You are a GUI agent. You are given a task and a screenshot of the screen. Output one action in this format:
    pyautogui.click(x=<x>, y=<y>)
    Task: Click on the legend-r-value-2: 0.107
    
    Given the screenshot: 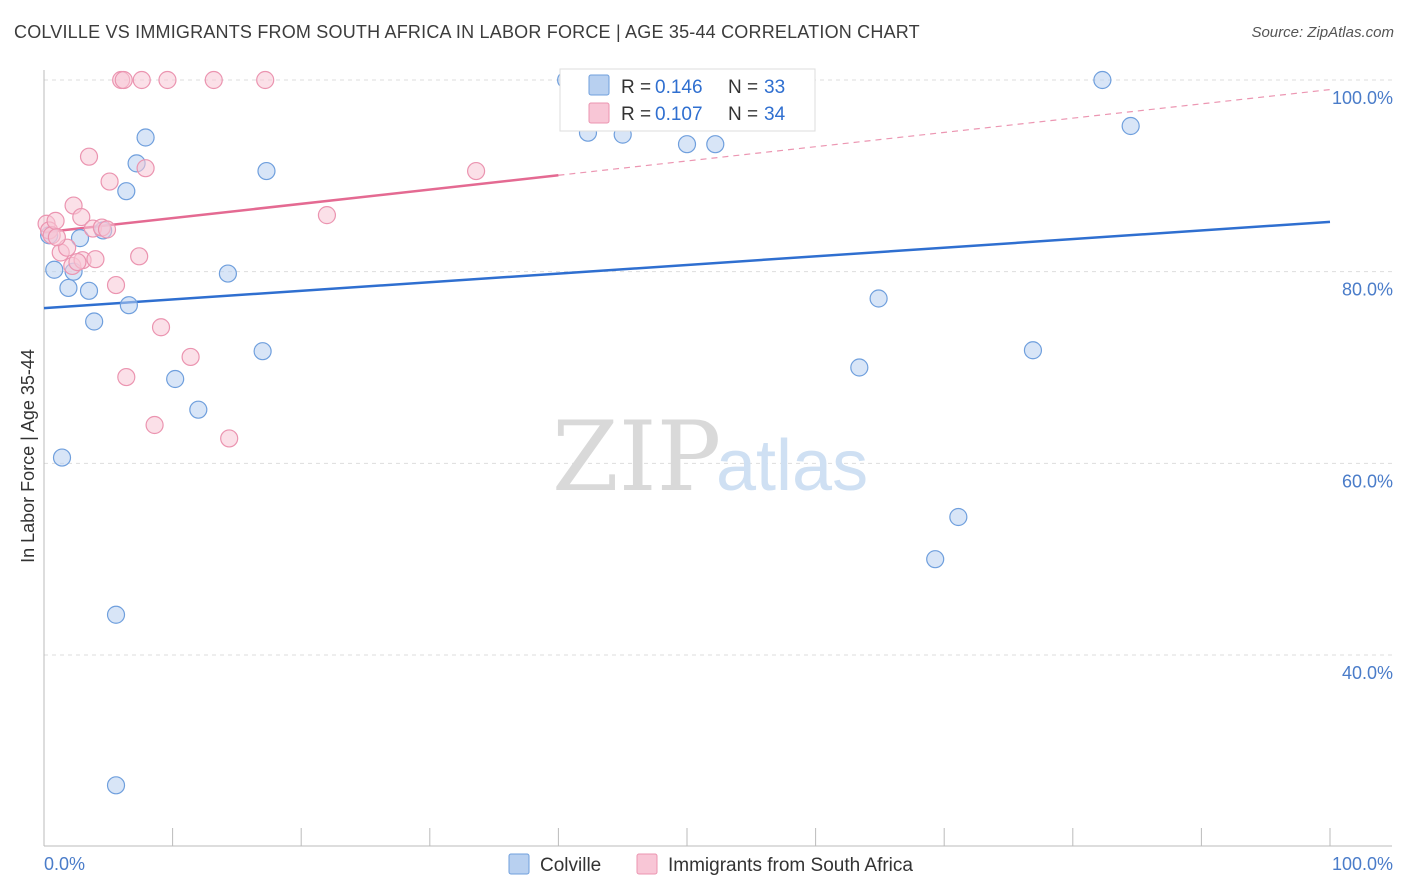 What is the action you would take?
    pyautogui.click(x=679, y=114)
    